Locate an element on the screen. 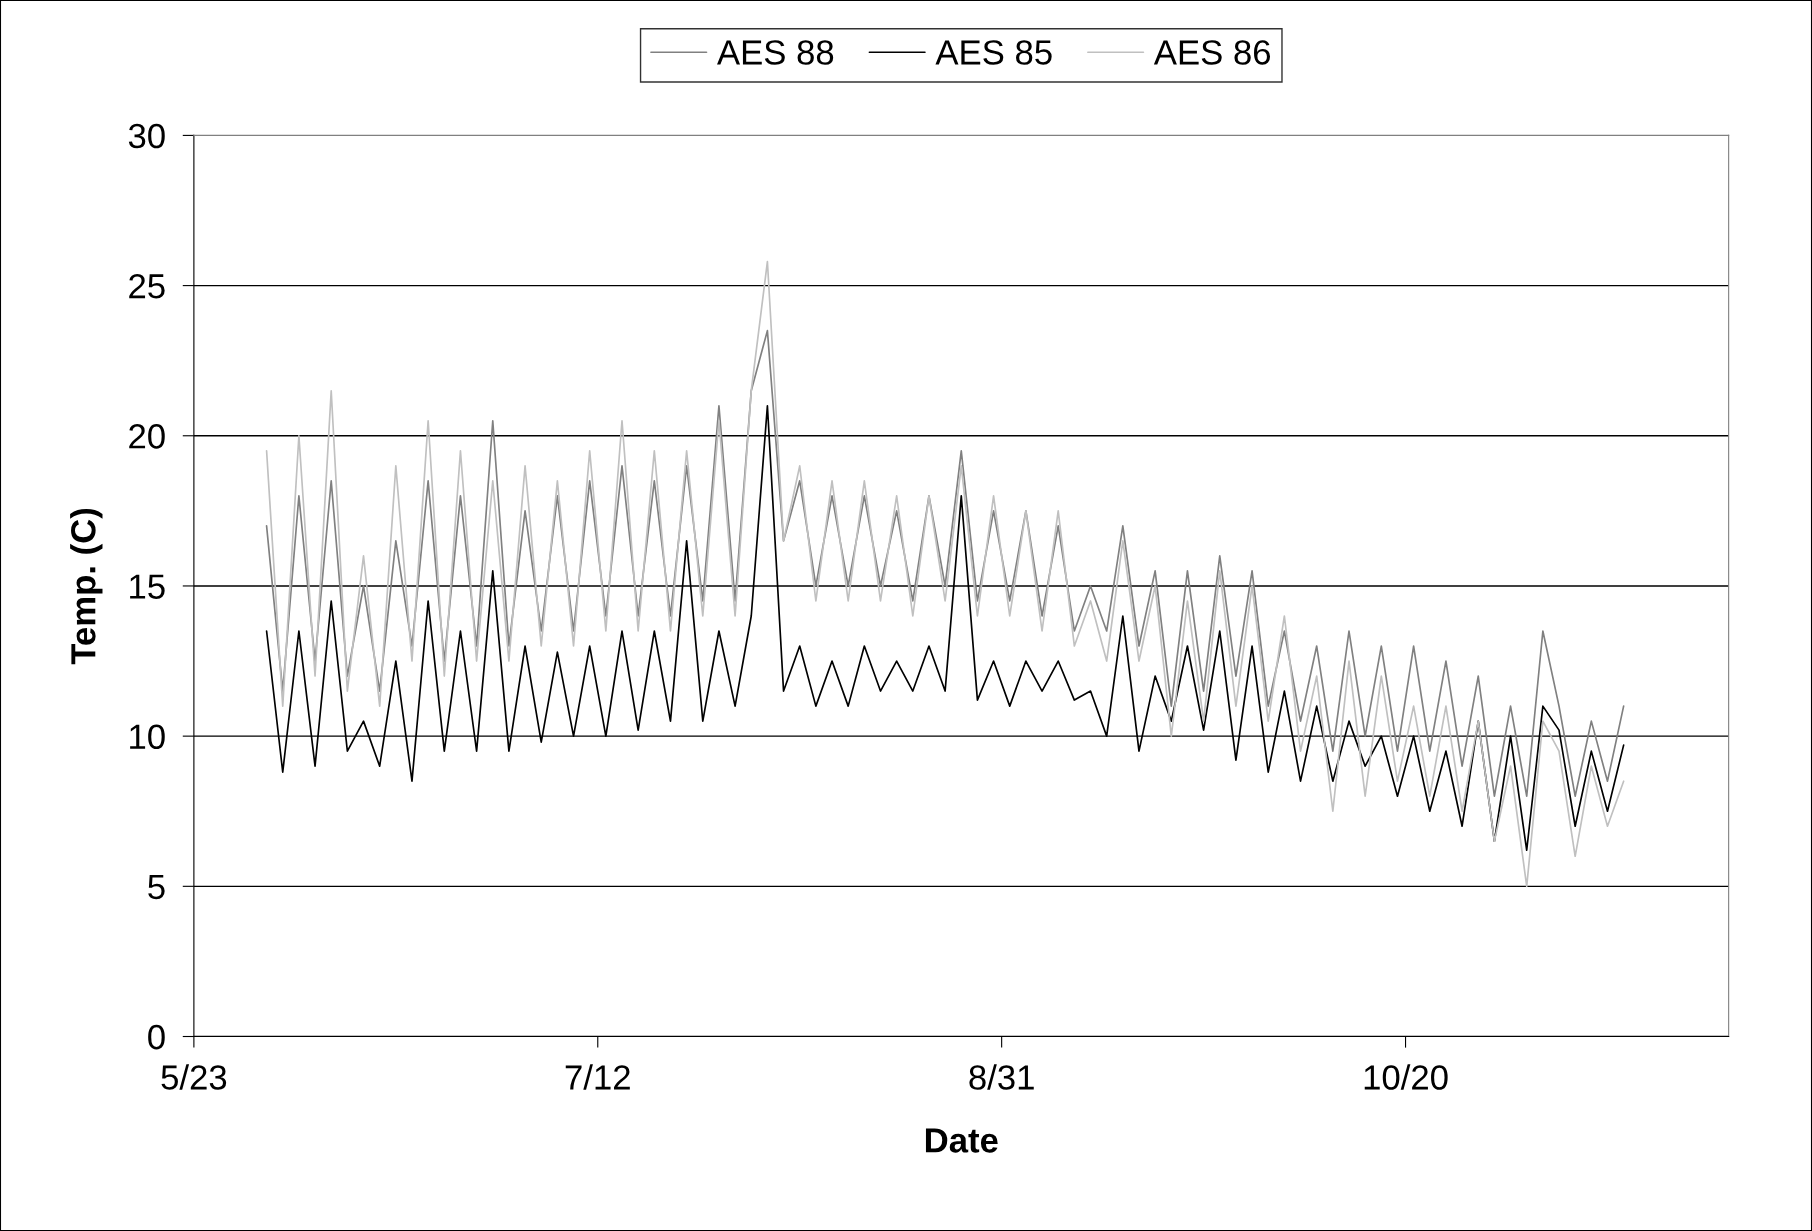 This screenshot has width=1812, height=1231. y-tick-label: 0 is located at coordinates (156, 1037).